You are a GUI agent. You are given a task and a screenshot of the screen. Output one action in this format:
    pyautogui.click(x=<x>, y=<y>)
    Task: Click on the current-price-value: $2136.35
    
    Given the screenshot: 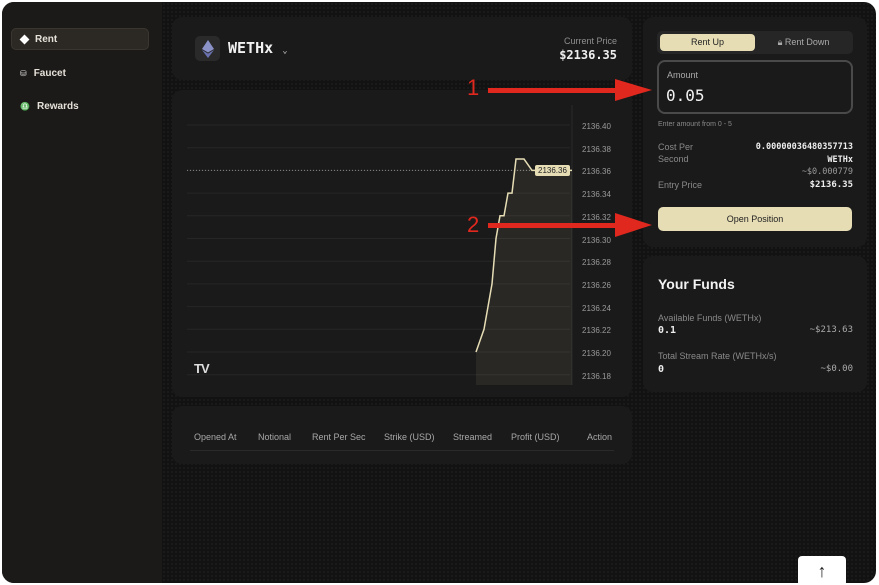 What is the action you would take?
    pyautogui.click(x=588, y=55)
    